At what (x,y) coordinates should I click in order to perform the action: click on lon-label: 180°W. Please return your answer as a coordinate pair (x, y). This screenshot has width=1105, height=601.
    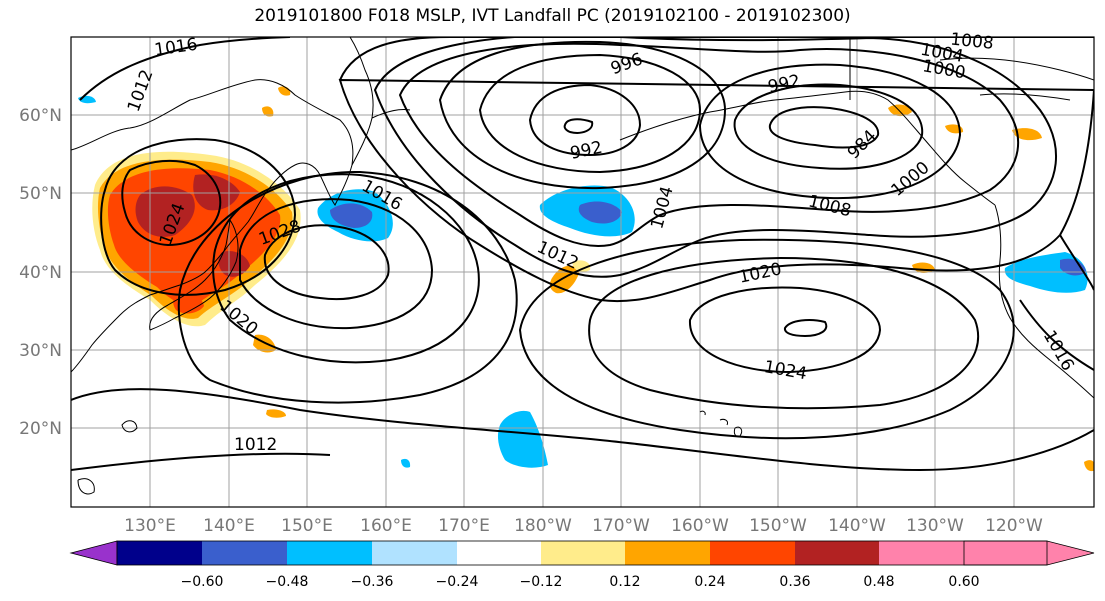
    Looking at the image, I should click on (543, 526).